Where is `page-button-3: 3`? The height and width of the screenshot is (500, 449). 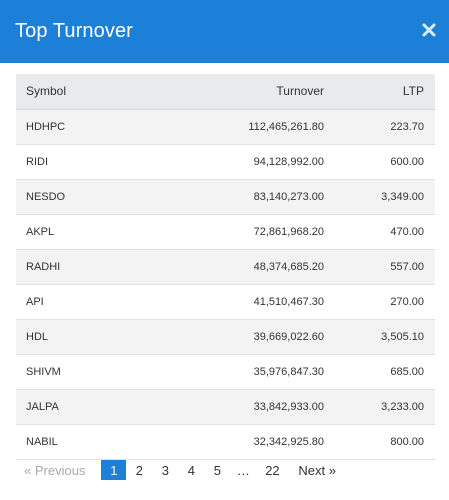
page-button-3: 3 is located at coordinates (165, 470).